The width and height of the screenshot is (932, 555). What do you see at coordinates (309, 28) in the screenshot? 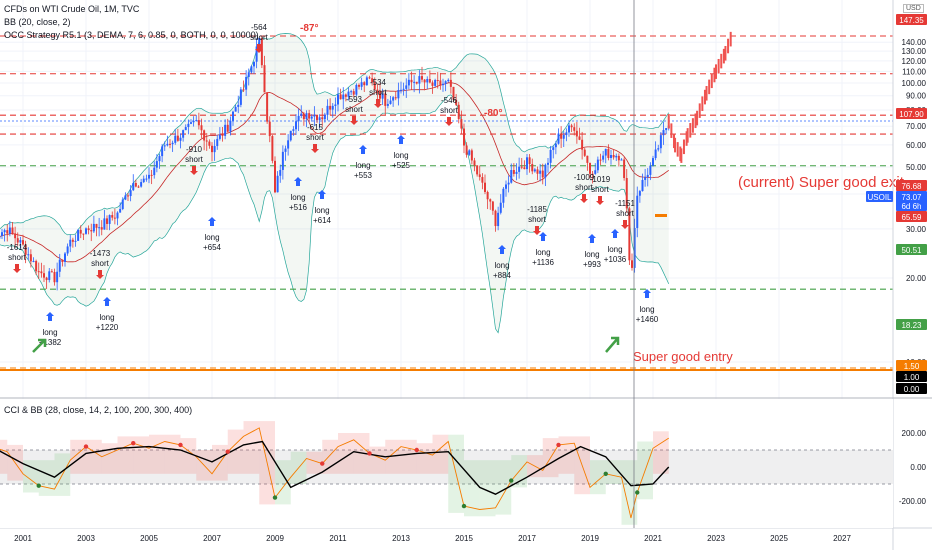
I see `annotation-text: -87°` at bounding box center [309, 28].